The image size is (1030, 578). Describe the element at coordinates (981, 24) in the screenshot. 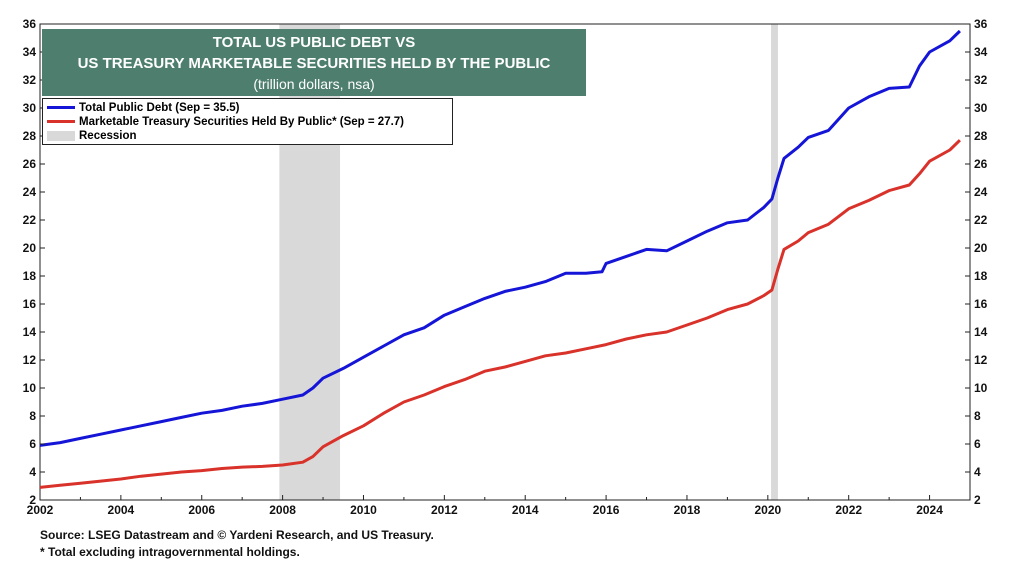

I see `y-tick-label-right: 36` at that location.